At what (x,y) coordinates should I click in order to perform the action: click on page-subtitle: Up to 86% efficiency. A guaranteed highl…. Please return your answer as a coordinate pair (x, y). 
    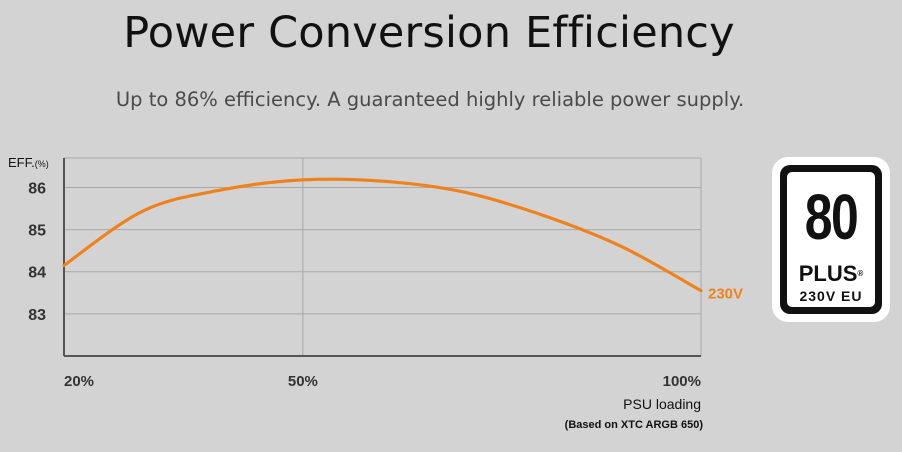
    Looking at the image, I should click on (430, 99).